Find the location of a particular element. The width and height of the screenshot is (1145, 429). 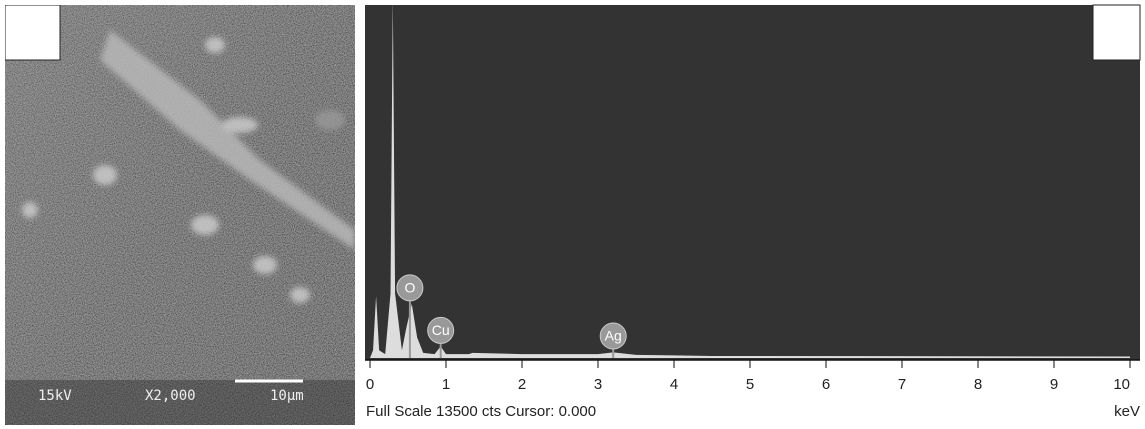

peak-label: Cu is located at coordinates (441, 330).